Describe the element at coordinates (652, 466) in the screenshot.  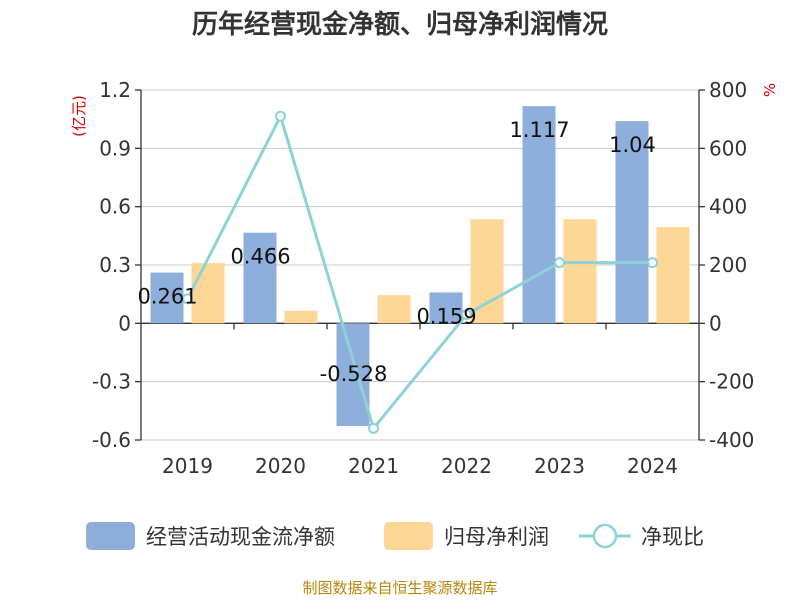
I see `x-tick-label: 2024` at that location.